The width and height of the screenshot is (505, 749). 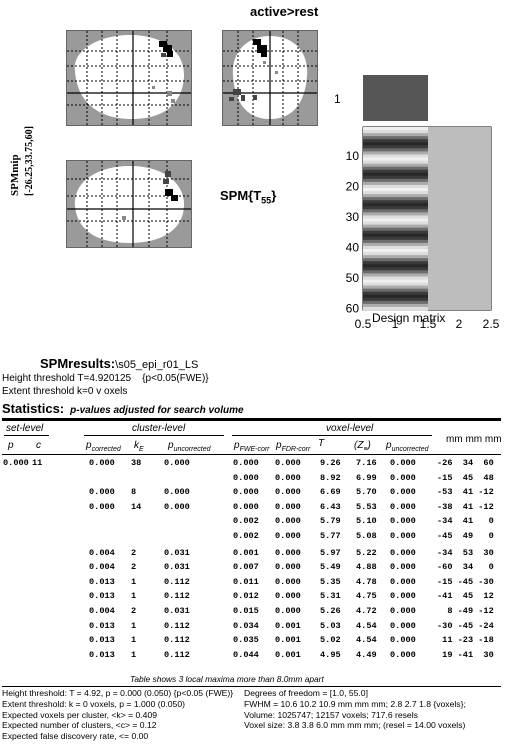 What do you see at coordinates (465, 506) in the screenshot?
I see `table-cell: -38 41 -12` at bounding box center [465, 506].